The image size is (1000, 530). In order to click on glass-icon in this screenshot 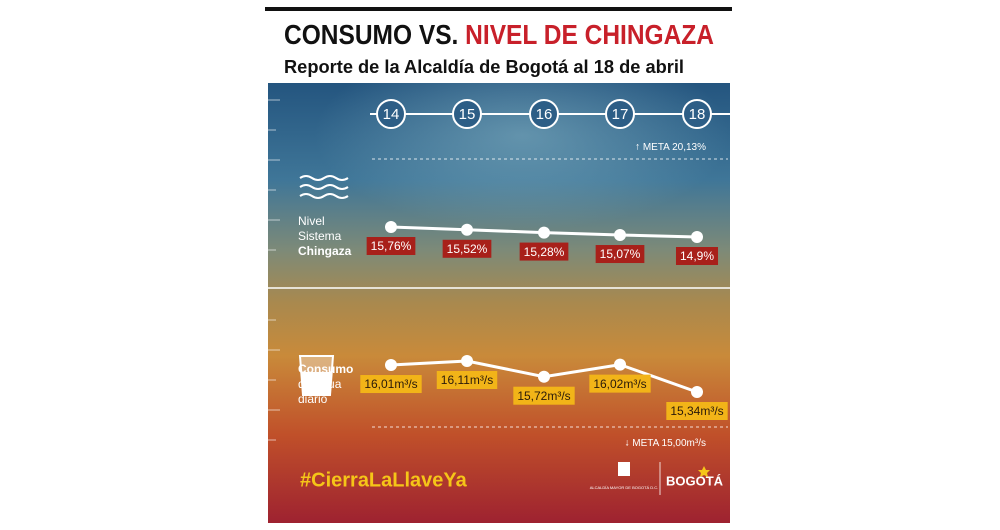, I will do `click(316, 375)`.